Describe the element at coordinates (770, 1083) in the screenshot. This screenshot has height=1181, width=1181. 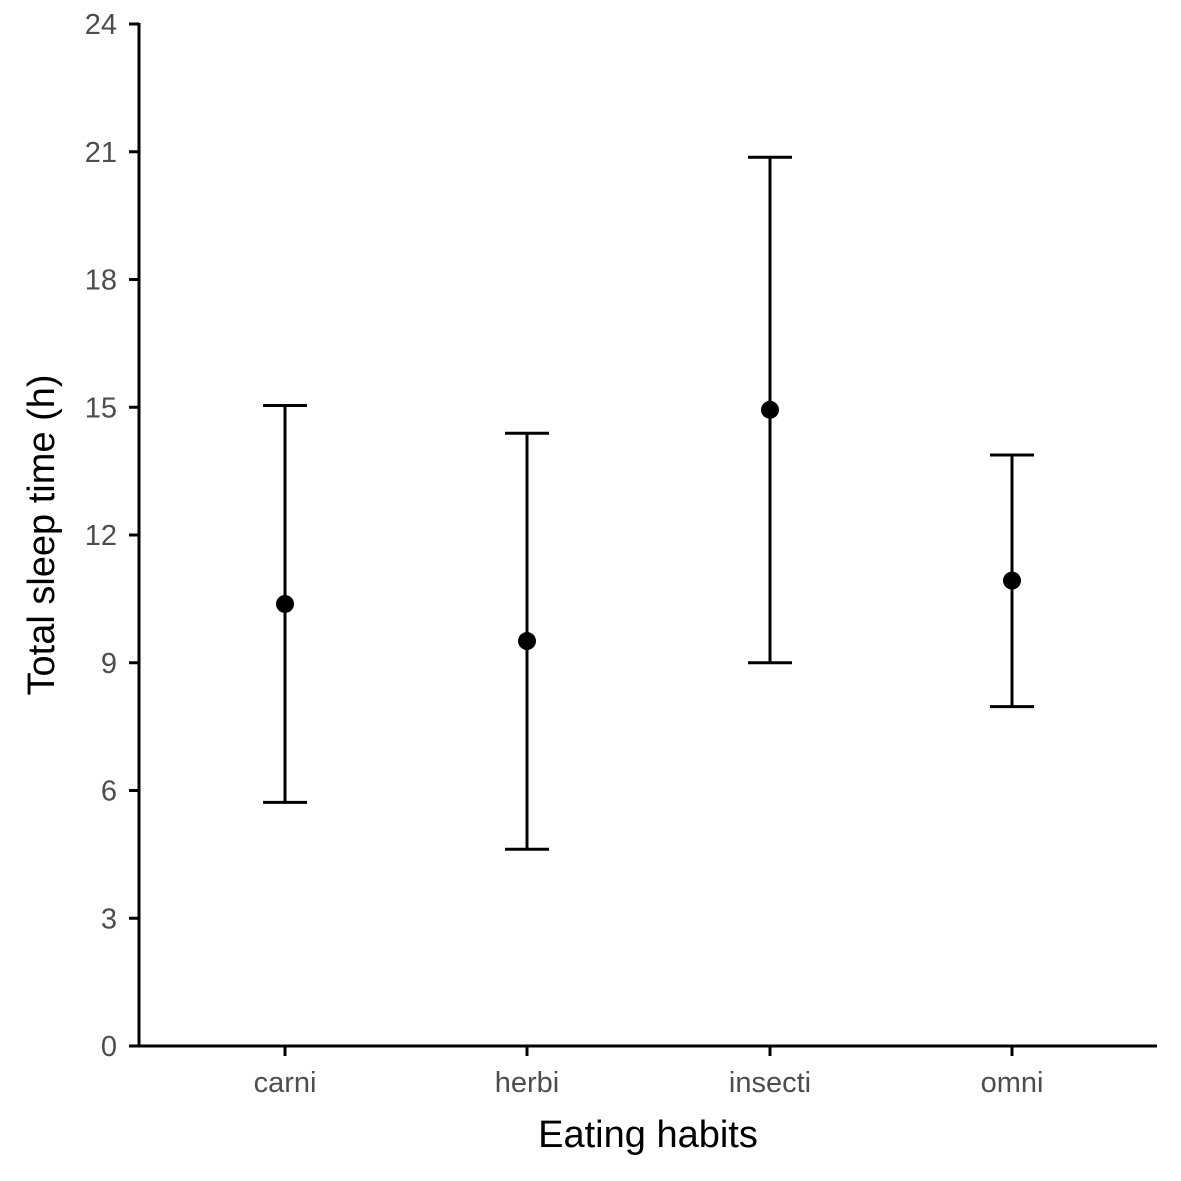
I see `x-tick-label: insecti` at that location.